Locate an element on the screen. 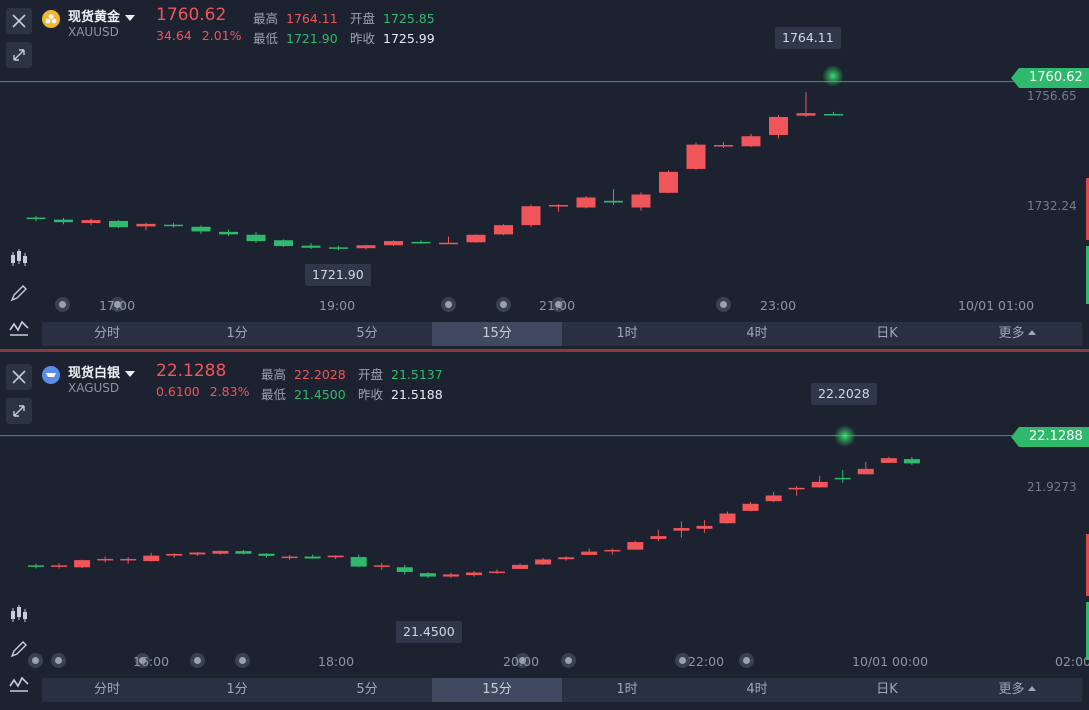  symbol-selector: 现货白银 is located at coordinates (102, 371).